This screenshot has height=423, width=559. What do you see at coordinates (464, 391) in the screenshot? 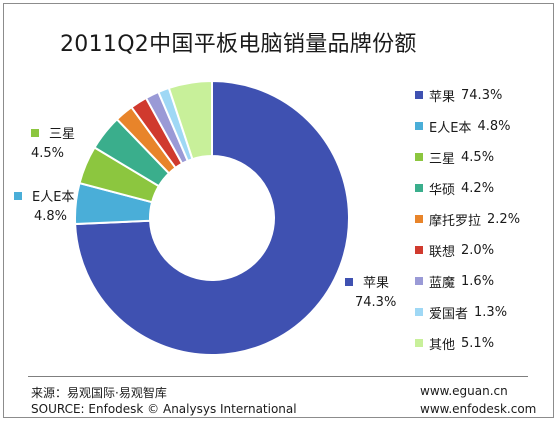
I see `footer-site-eguan: www.eguan.cn` at bounding box center [464, 391].